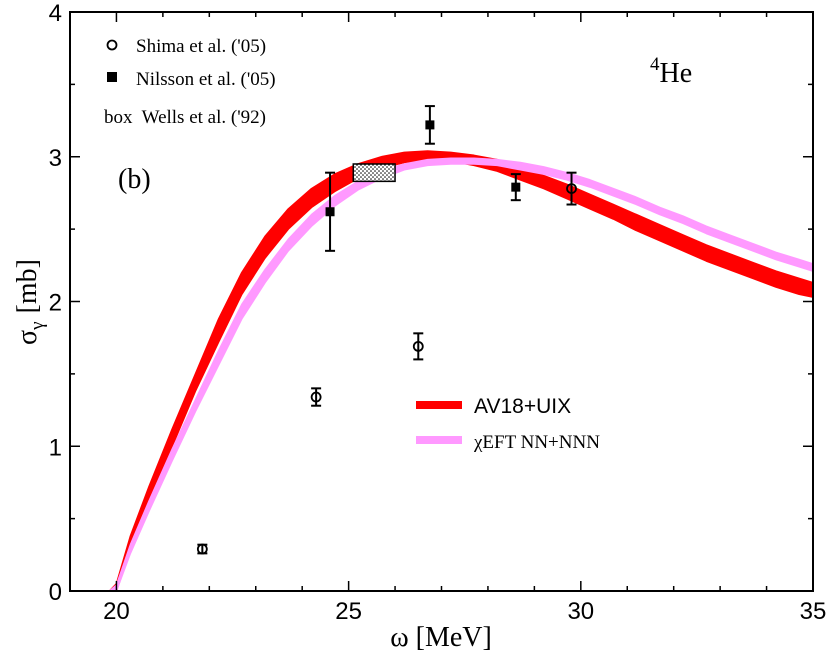  I want to click on legend-nilsson-marker, so click(112, 77).